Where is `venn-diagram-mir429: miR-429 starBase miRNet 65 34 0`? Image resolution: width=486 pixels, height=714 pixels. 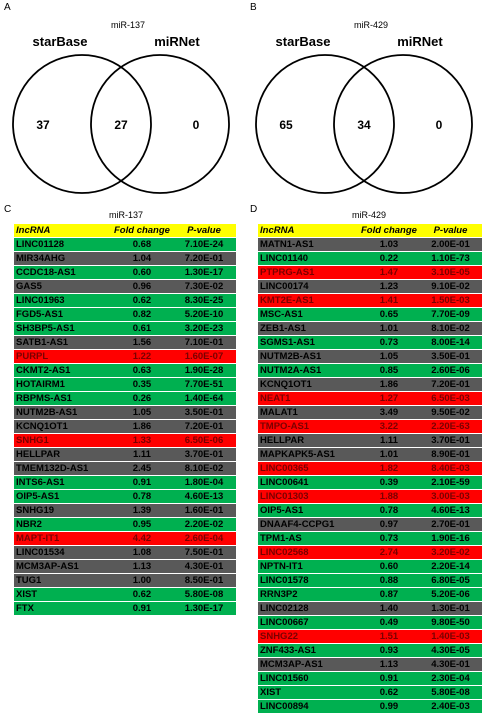
venn-diagram-mir429: miR-429 starBase miRNet 65 34 0 is located at coordinates (364, 107).